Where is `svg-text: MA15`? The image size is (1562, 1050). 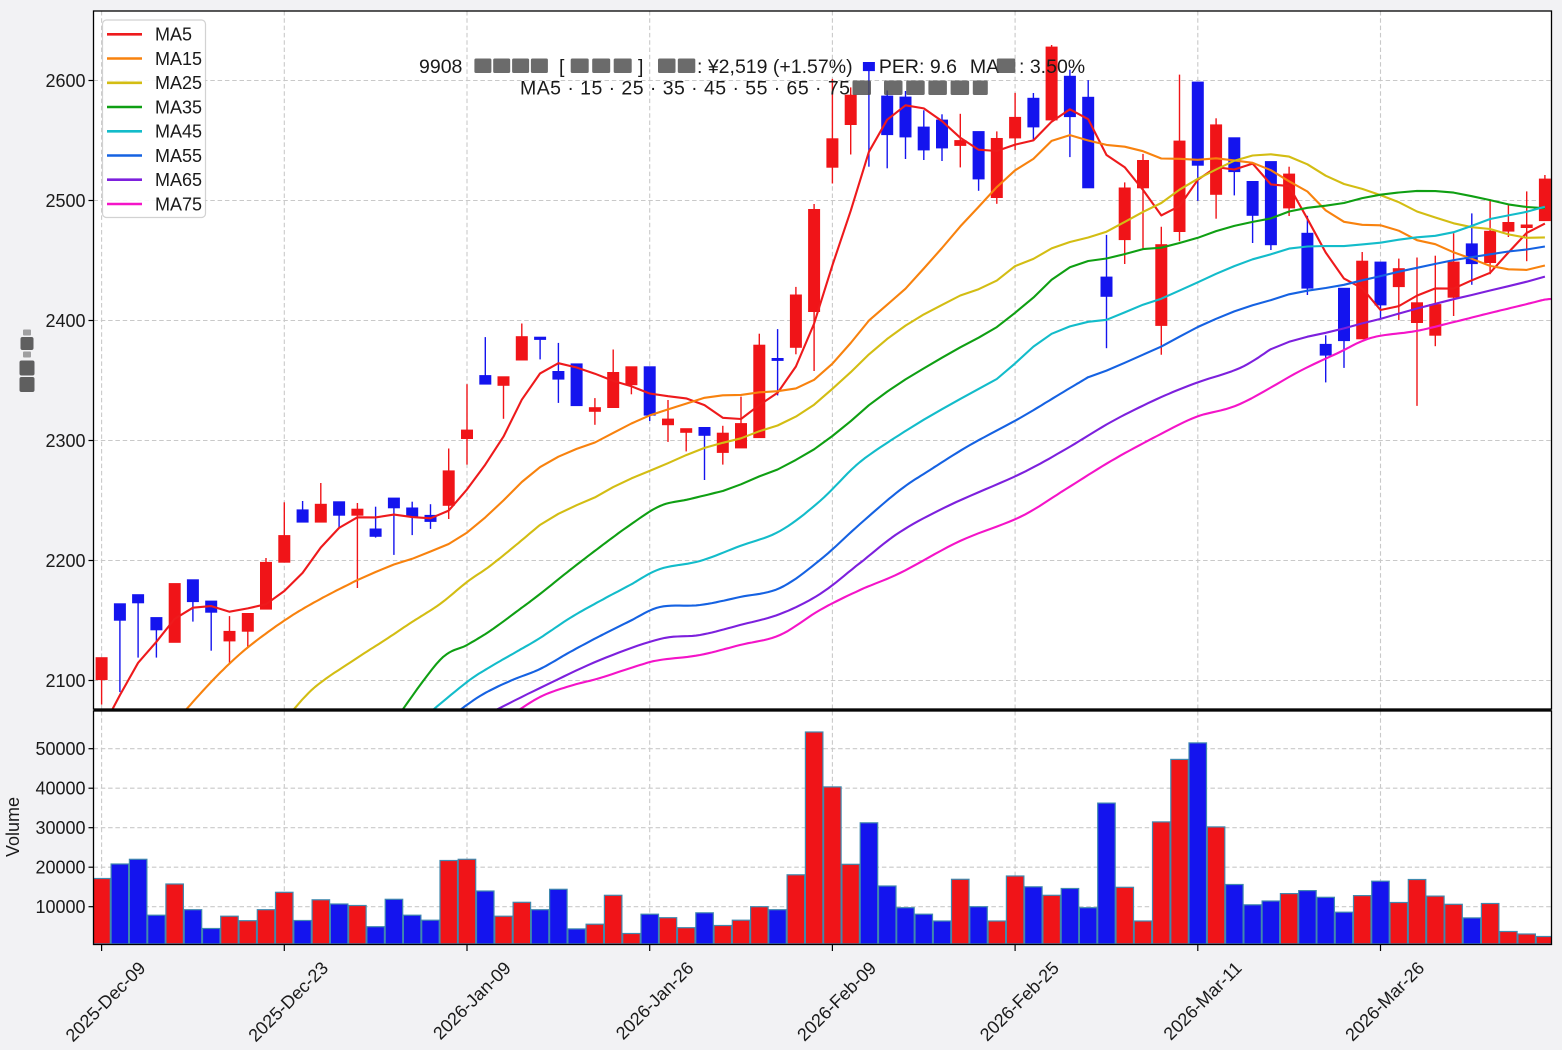
svg-text: MA15 is located at coordinates (178, 59).